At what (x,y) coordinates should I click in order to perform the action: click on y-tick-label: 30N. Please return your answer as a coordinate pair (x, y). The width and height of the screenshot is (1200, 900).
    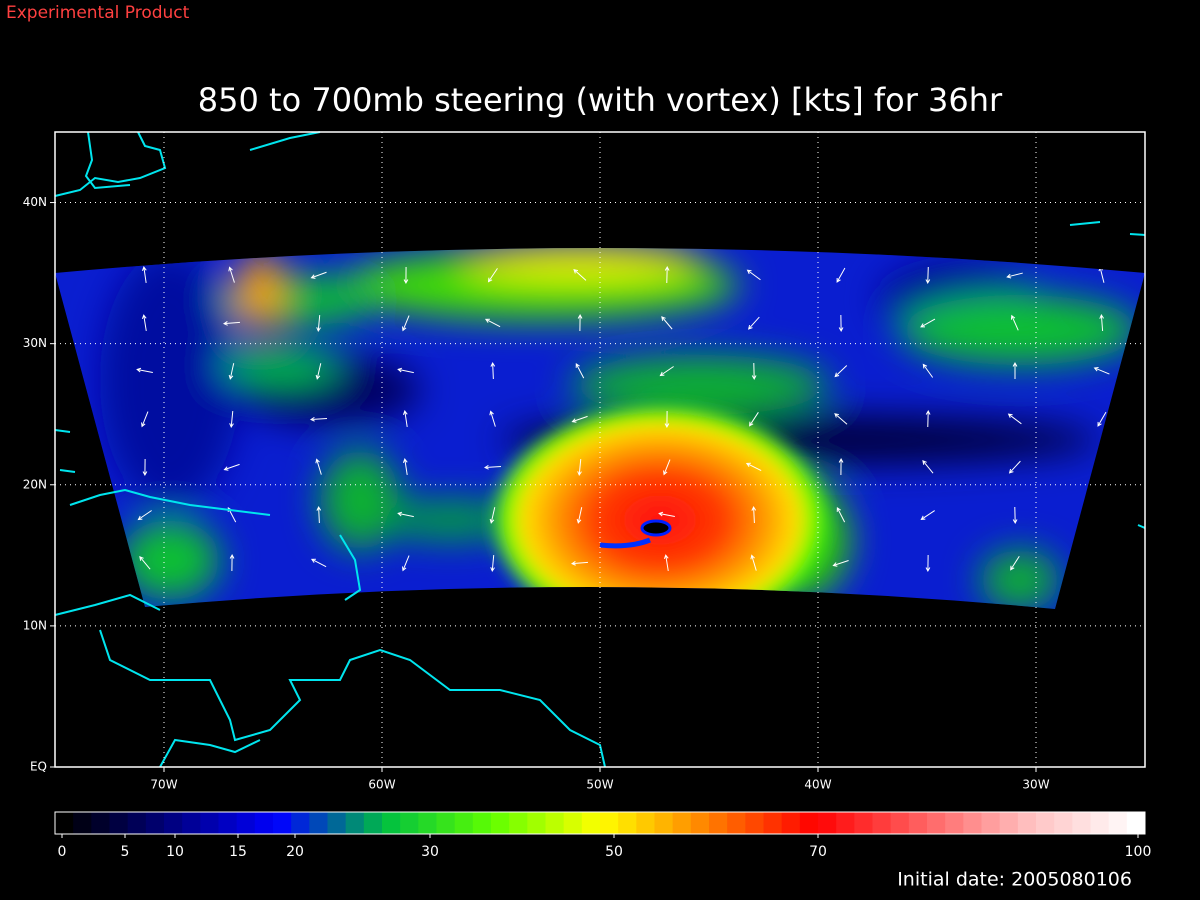
    Looking at the image, I should click on (35, 343).